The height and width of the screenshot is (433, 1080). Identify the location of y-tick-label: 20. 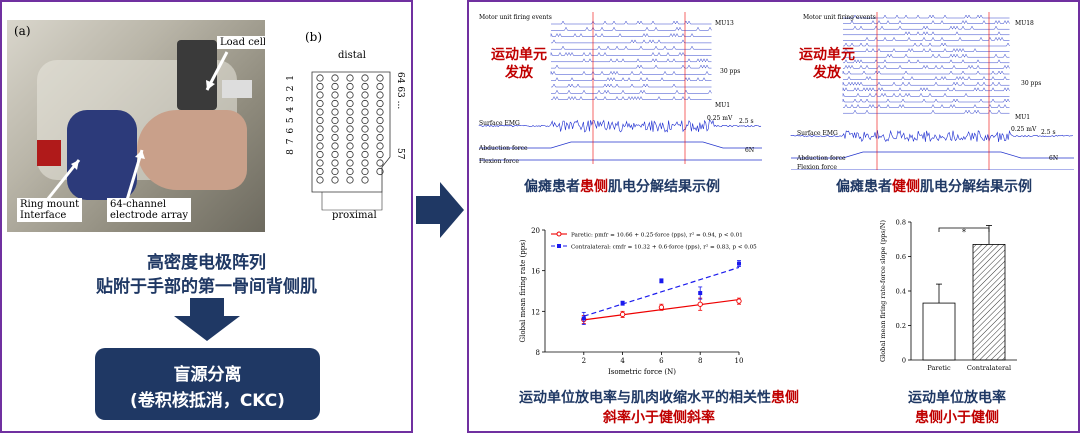
(535, 231).